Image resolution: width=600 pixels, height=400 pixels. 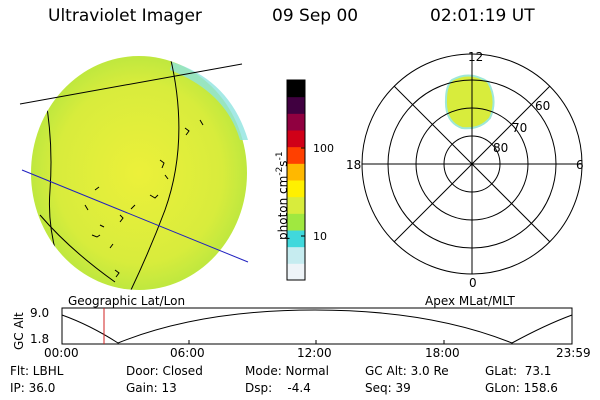 I want to click on status-filter: Flt: LBHL, so click(x=37, y=371).